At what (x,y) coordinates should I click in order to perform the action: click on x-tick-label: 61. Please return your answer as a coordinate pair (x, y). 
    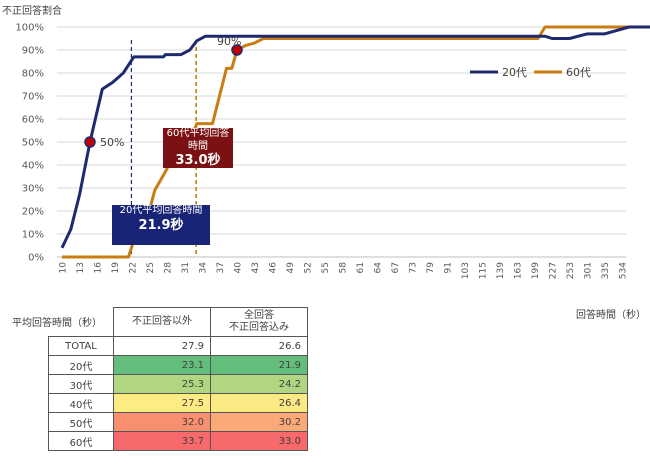
    Looking at the image, I should click on (361, 267).